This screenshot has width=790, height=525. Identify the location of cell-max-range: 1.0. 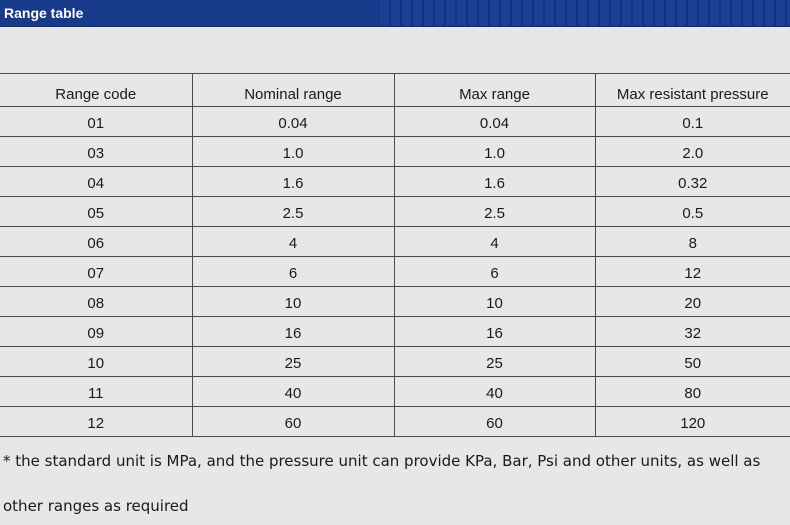
(494, 151).